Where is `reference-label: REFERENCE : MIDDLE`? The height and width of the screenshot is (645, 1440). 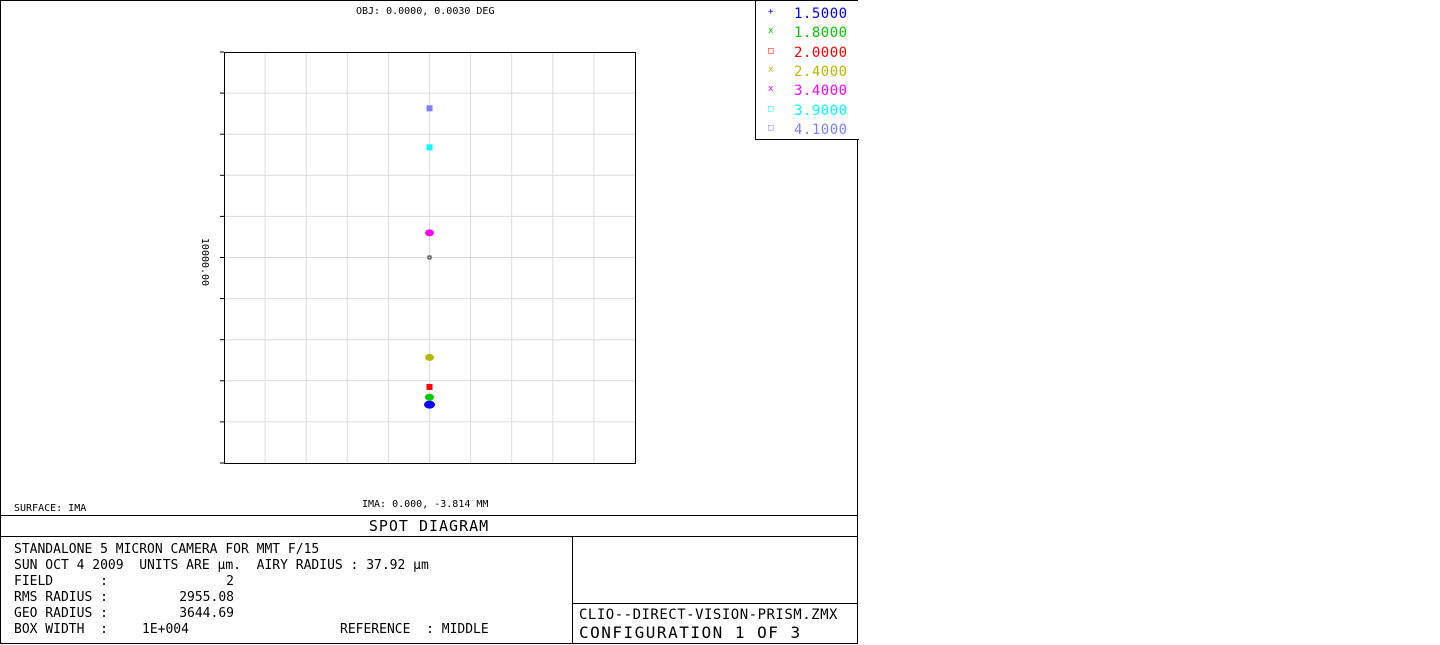 reference-label: REFERENCE : MIDDLE is located at coordinates (414, 629).